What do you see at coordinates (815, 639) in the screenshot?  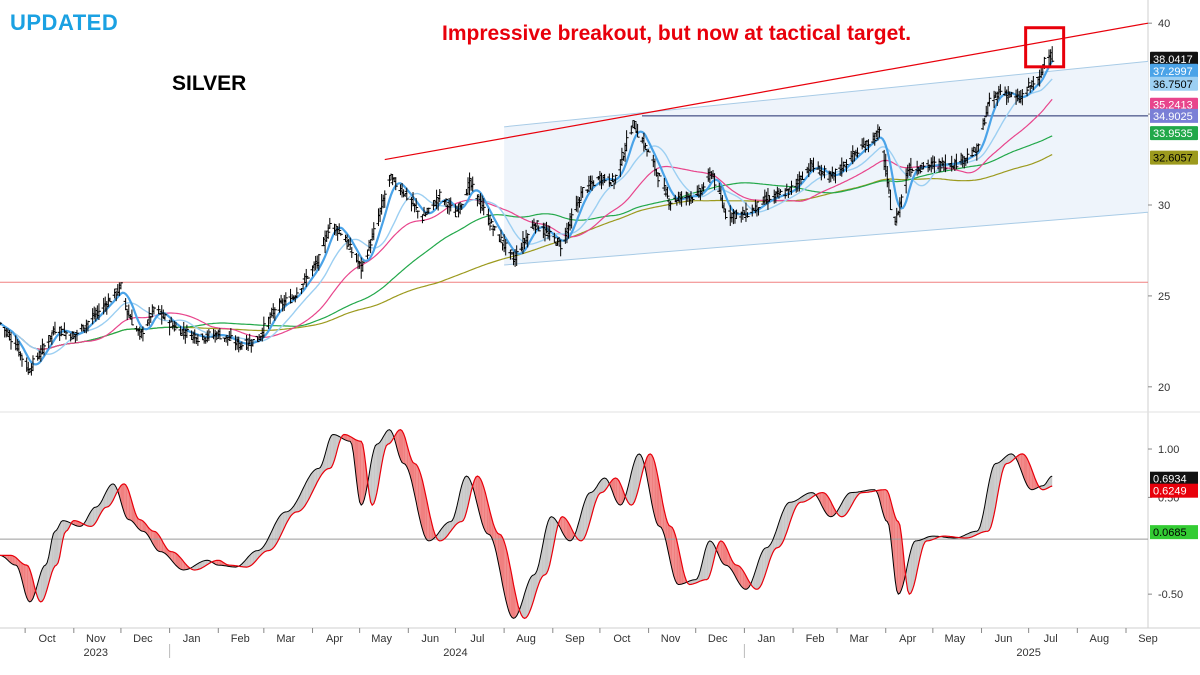 I see `x-month-label: Feb` at bounding box center [815, 639].